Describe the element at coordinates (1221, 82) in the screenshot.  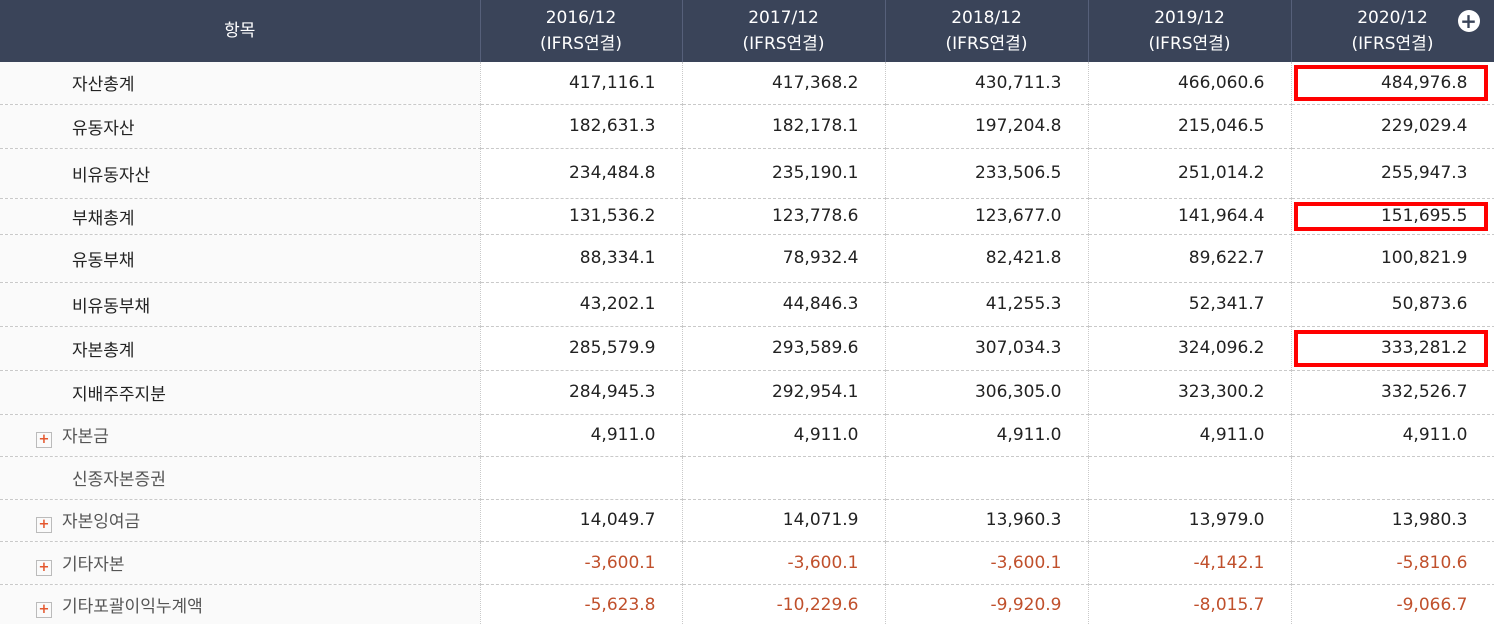
I see `value: 466,060.6` at that location.